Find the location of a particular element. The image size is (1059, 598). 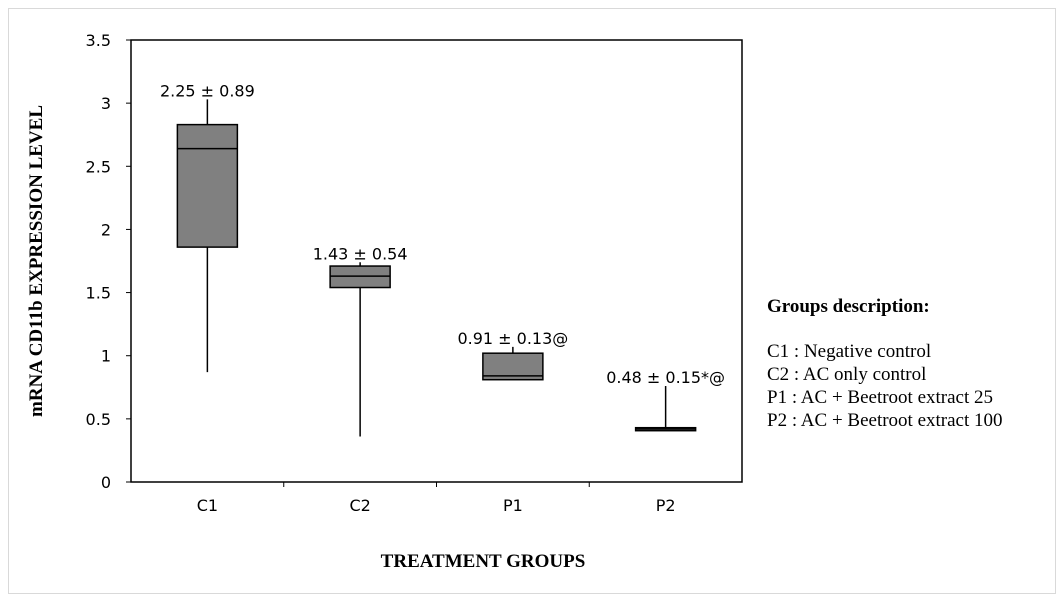

box-p1: 0.91 ± 0.13@ is located at coordinates (512, 355).